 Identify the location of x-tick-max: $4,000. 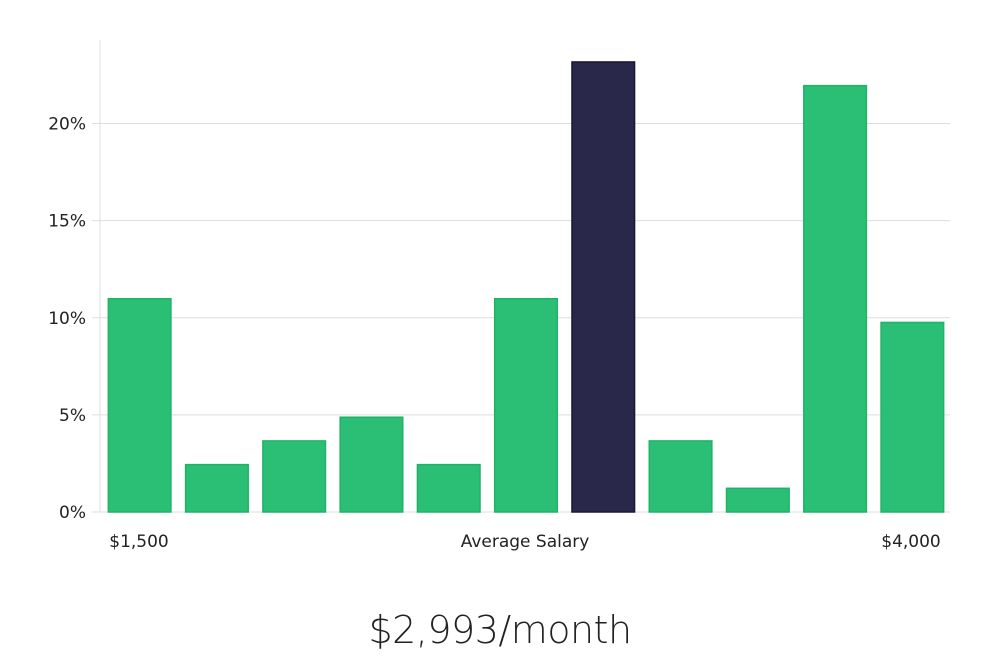
(910, 542).